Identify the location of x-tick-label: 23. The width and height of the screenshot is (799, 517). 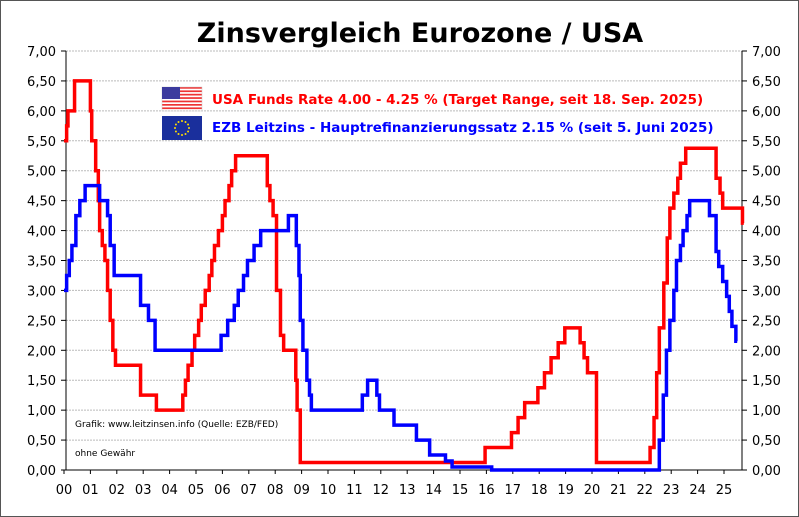
(671, 490).